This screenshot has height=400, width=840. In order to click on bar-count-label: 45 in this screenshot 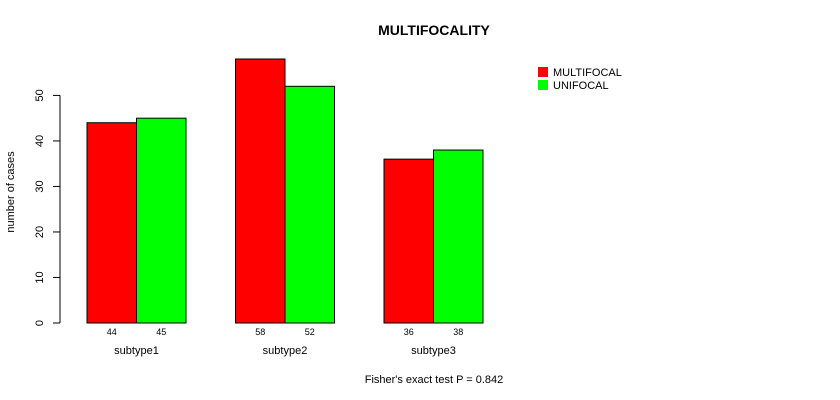, I will do `click(161, 332)`.